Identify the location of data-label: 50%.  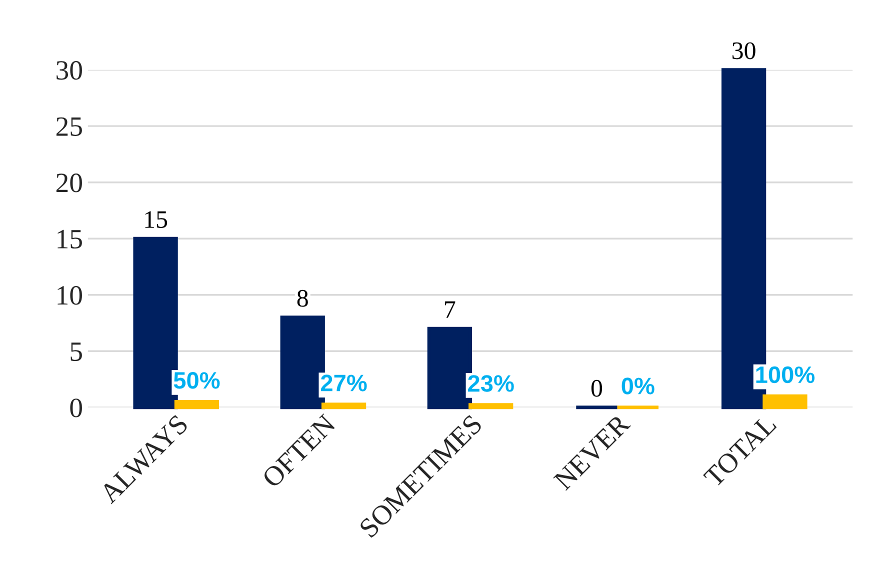
(197, 380).